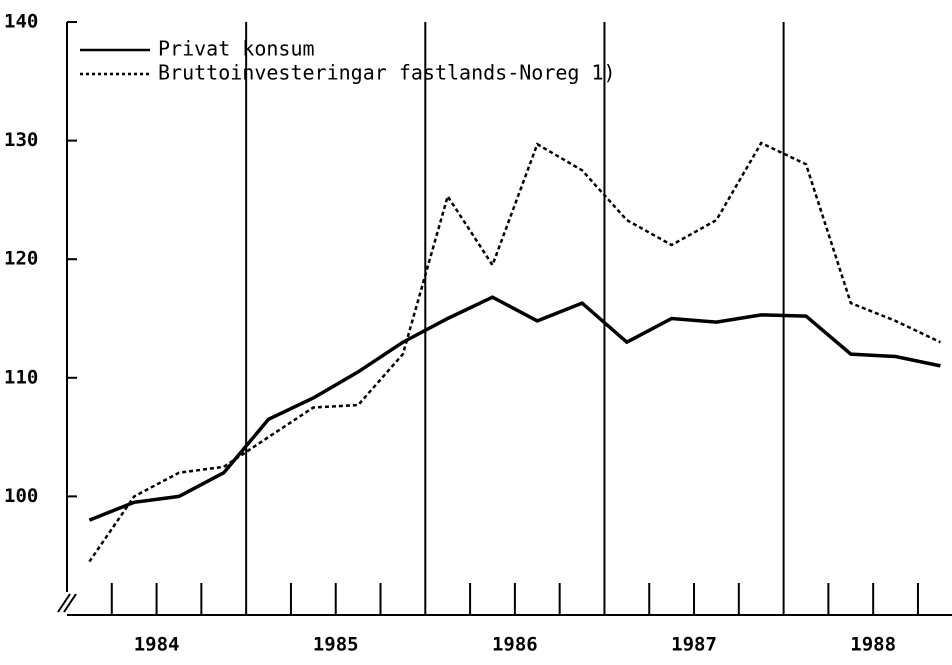 The height and width of the screenshot is (665, 952). What do you see at coordinates (157, 645) in the screenshot?
I see `x-tick-label: 1984` at bounding box center [157, 645].